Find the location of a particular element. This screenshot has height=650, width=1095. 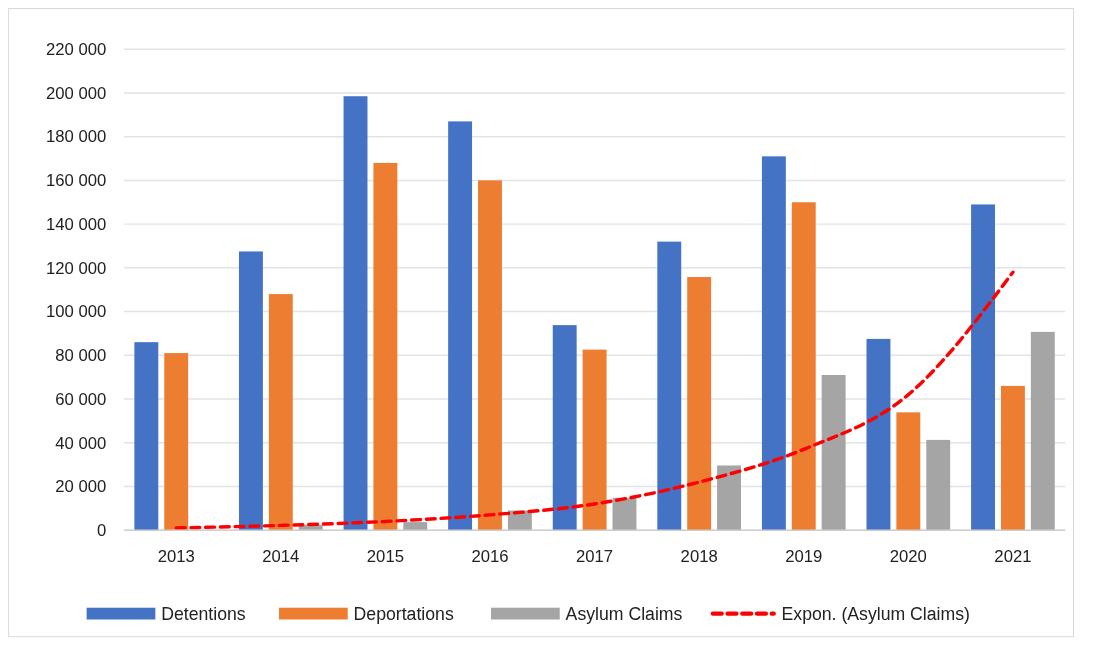

legend-label: Detentions is located at coordinates (203, 613).